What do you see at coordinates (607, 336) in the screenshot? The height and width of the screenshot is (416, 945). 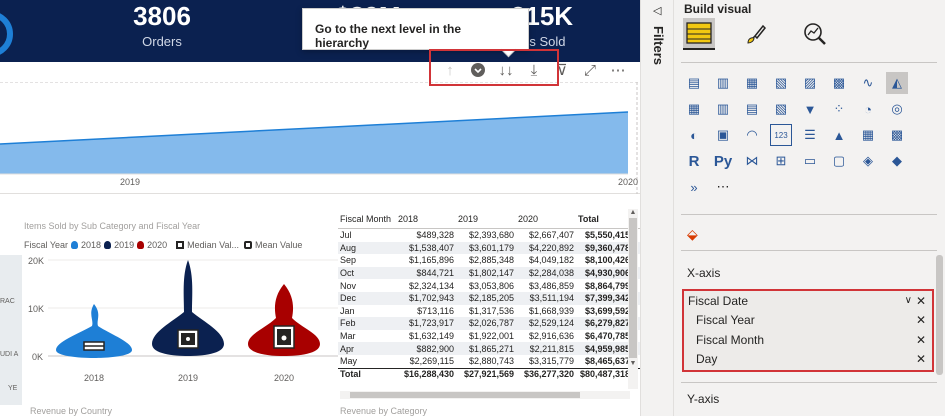 I see `matrix-cell: $6,470,785` at bounding box center [607, 336].